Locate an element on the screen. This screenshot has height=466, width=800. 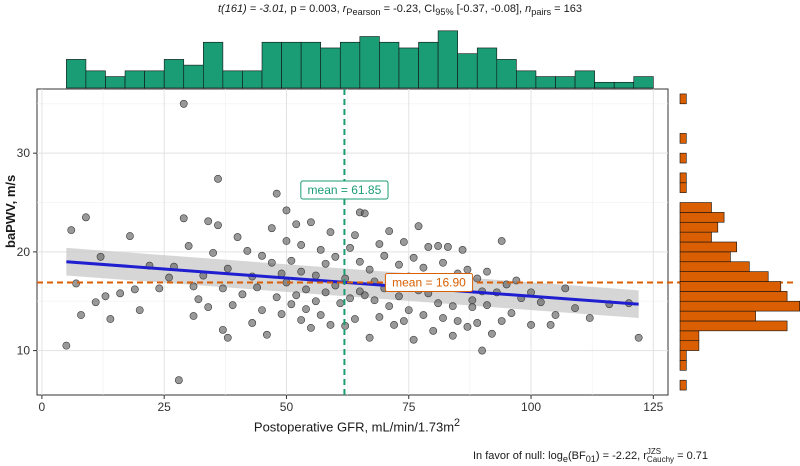
caption-r-subscript: Cauchy is located at coordinates (660, 459).